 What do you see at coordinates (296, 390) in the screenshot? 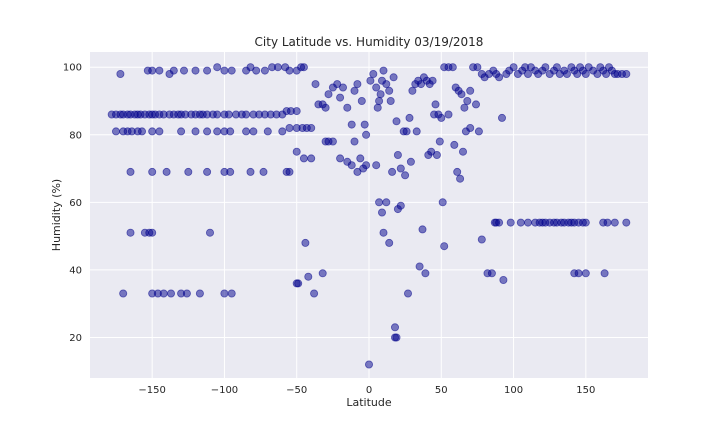
I see `x-tick-label: −50` at bounding box center [296, 390].